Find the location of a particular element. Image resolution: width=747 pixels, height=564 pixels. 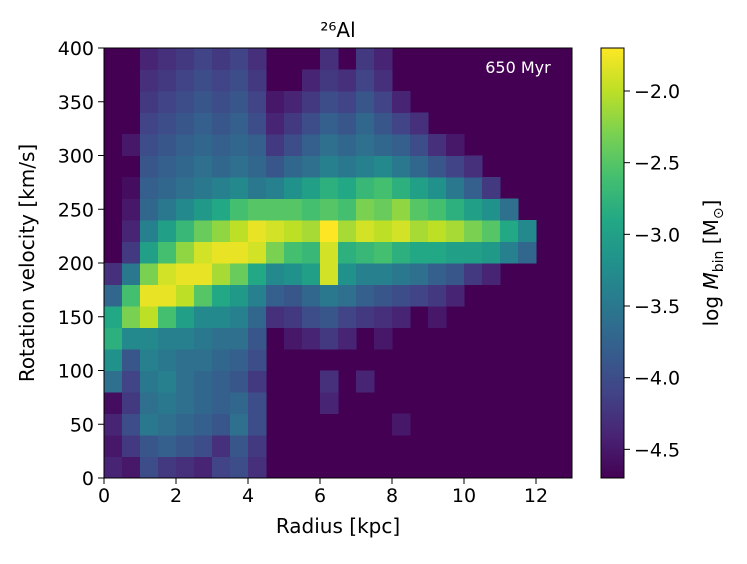

x-axis-label: Radius [kpc] is located at coordinates (338, 526).